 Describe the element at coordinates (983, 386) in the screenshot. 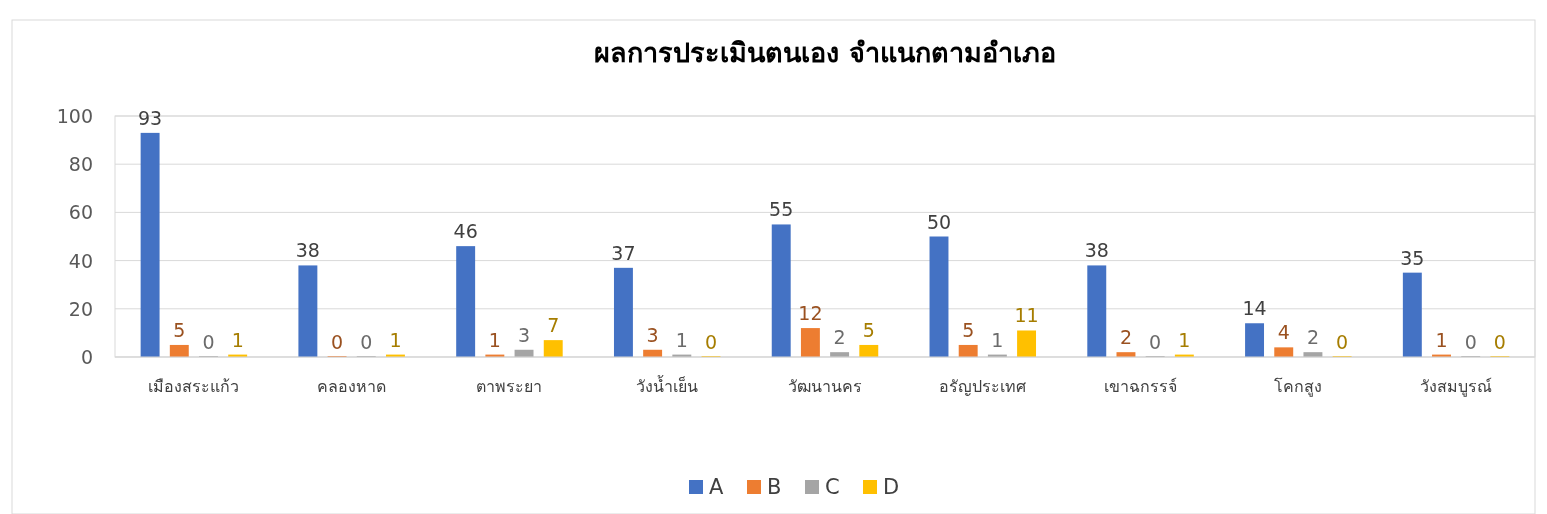

I see `x-tick-label: อรัญประเทศ` at that location.